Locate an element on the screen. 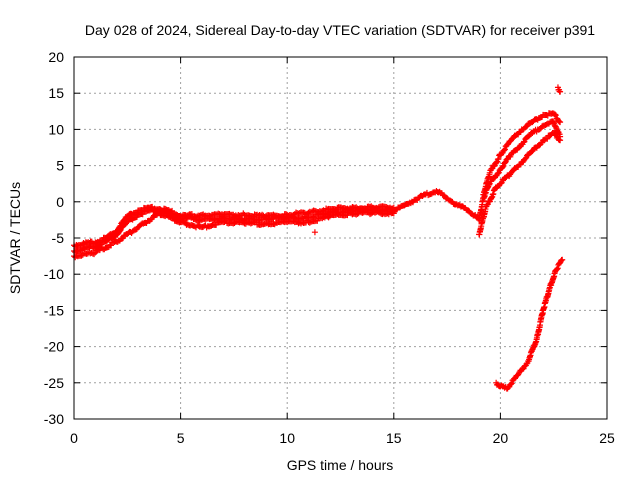 This screenshot has width=640, height=480. y-tick-label: 20 is located at coordinates (56, 57).